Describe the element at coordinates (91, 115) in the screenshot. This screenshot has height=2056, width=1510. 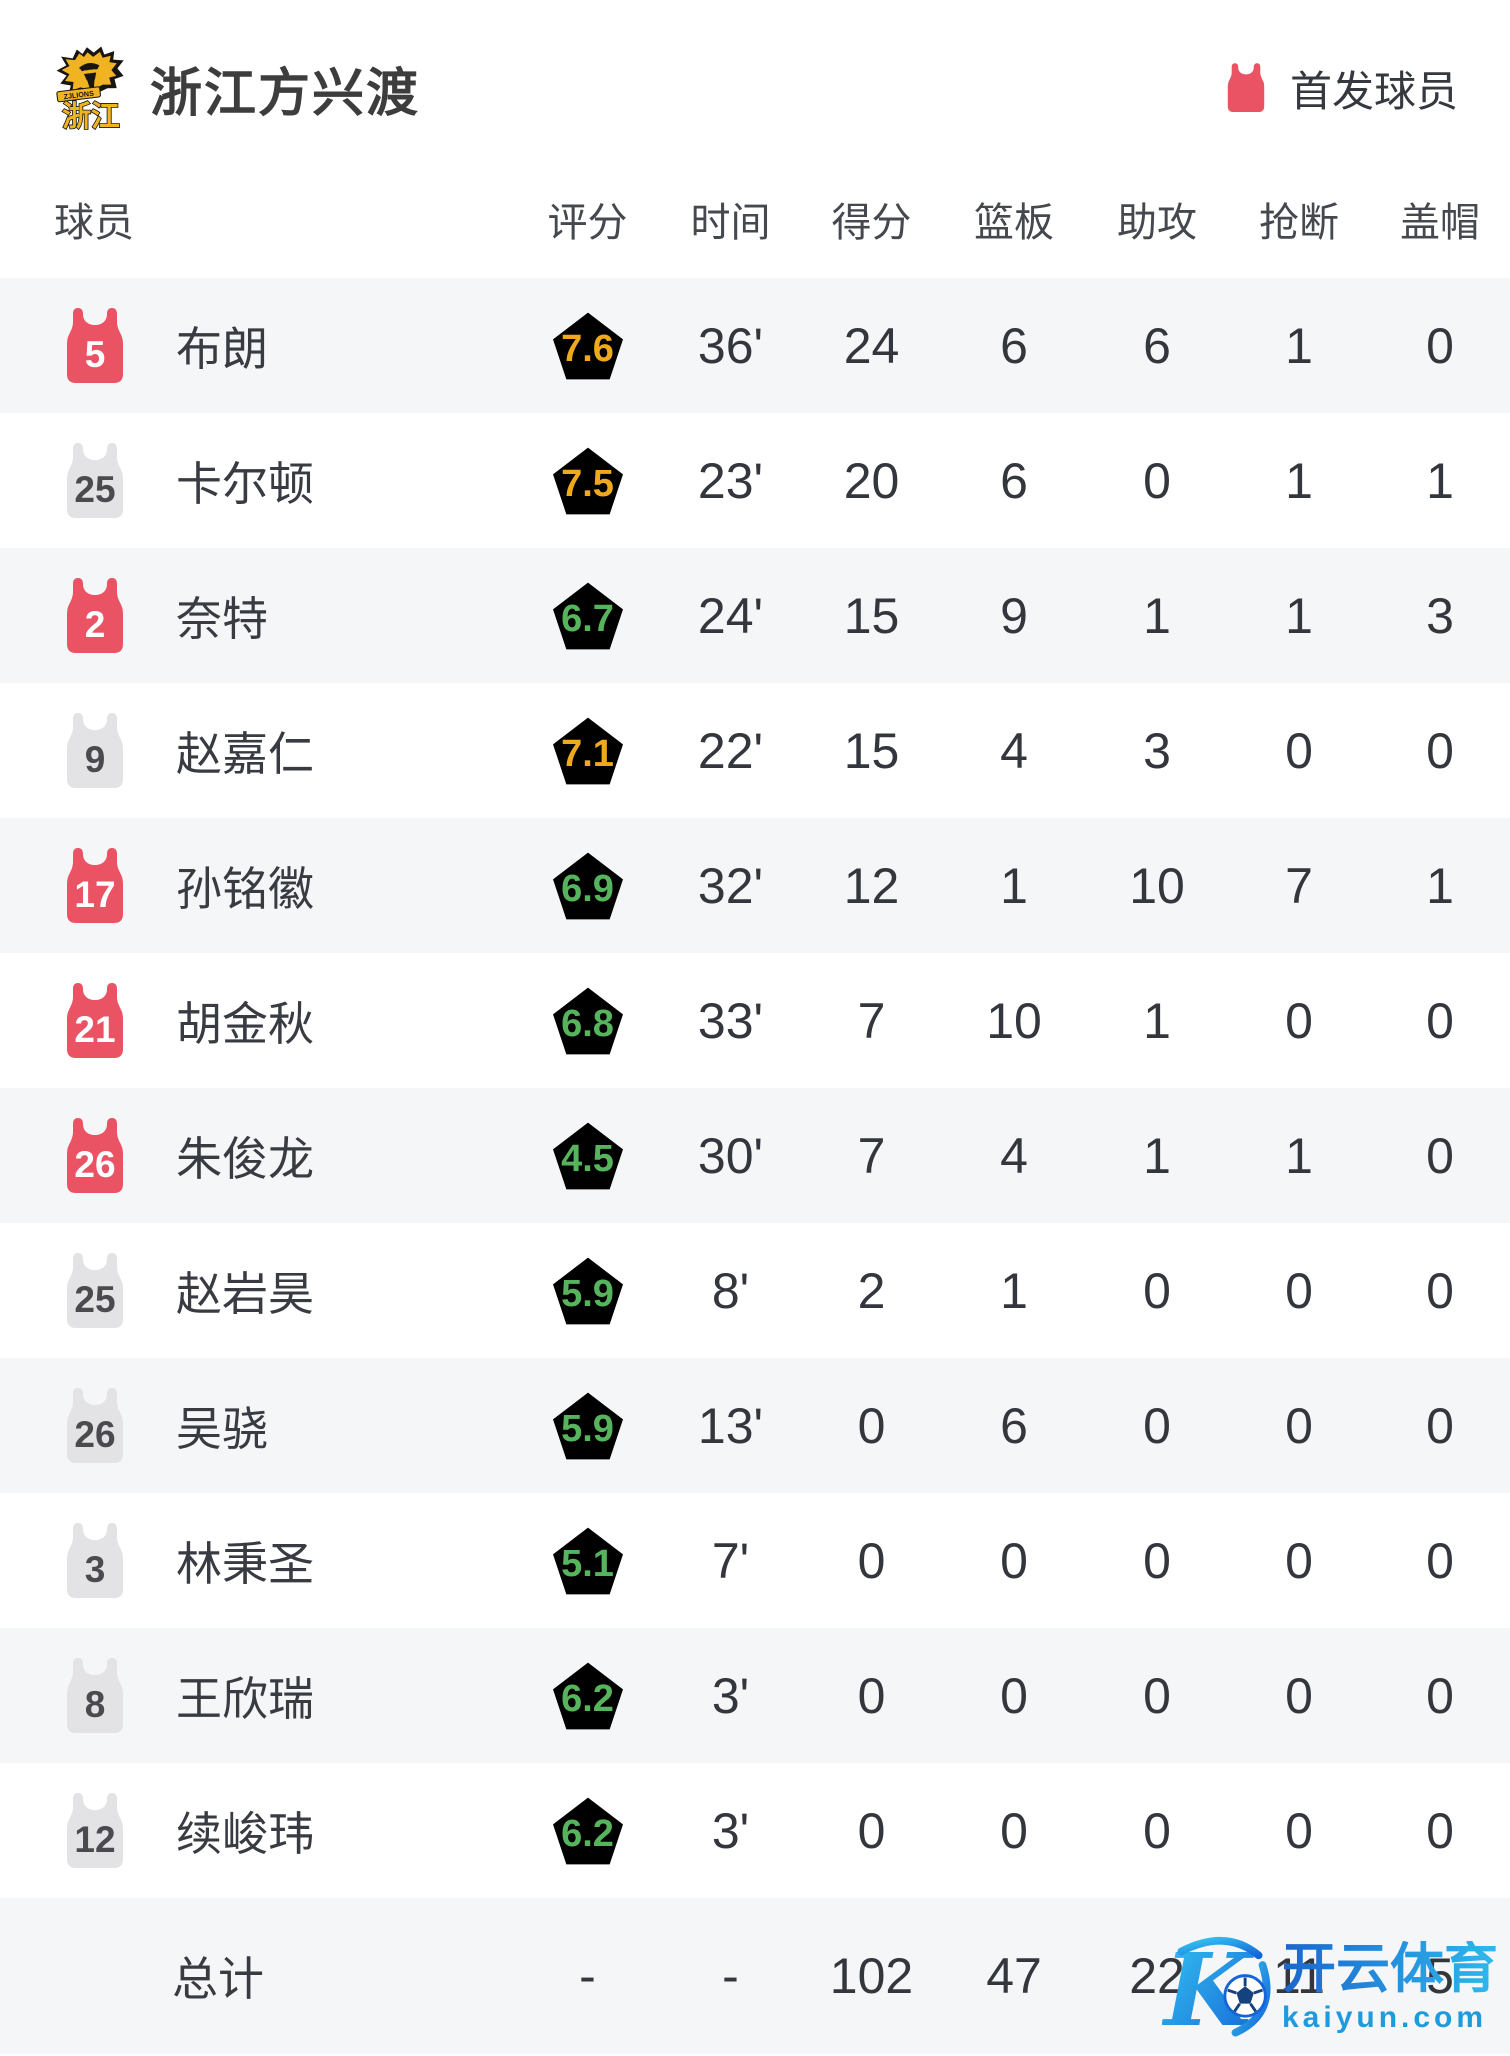
I see `svg-text: 浙江` at that location.